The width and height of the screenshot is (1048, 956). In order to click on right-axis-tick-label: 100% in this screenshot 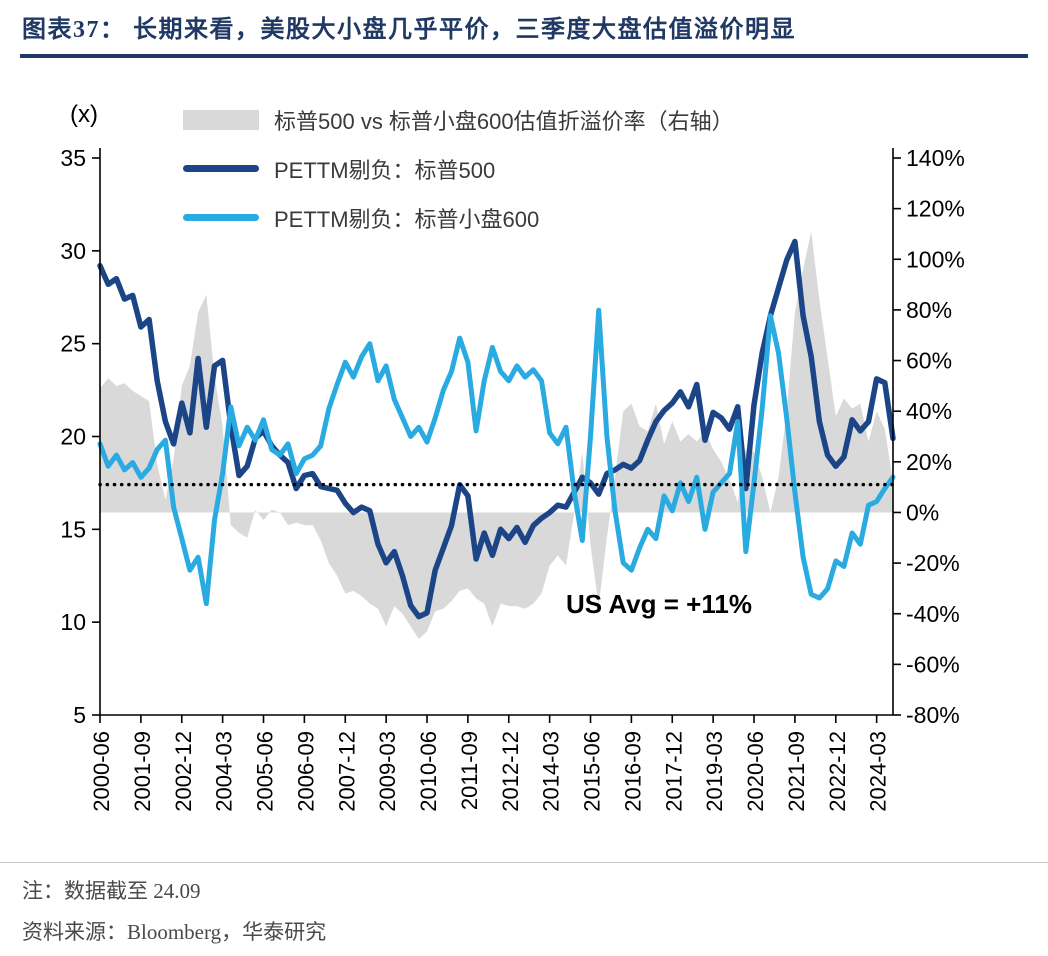, I will do `click(935, 259)`.